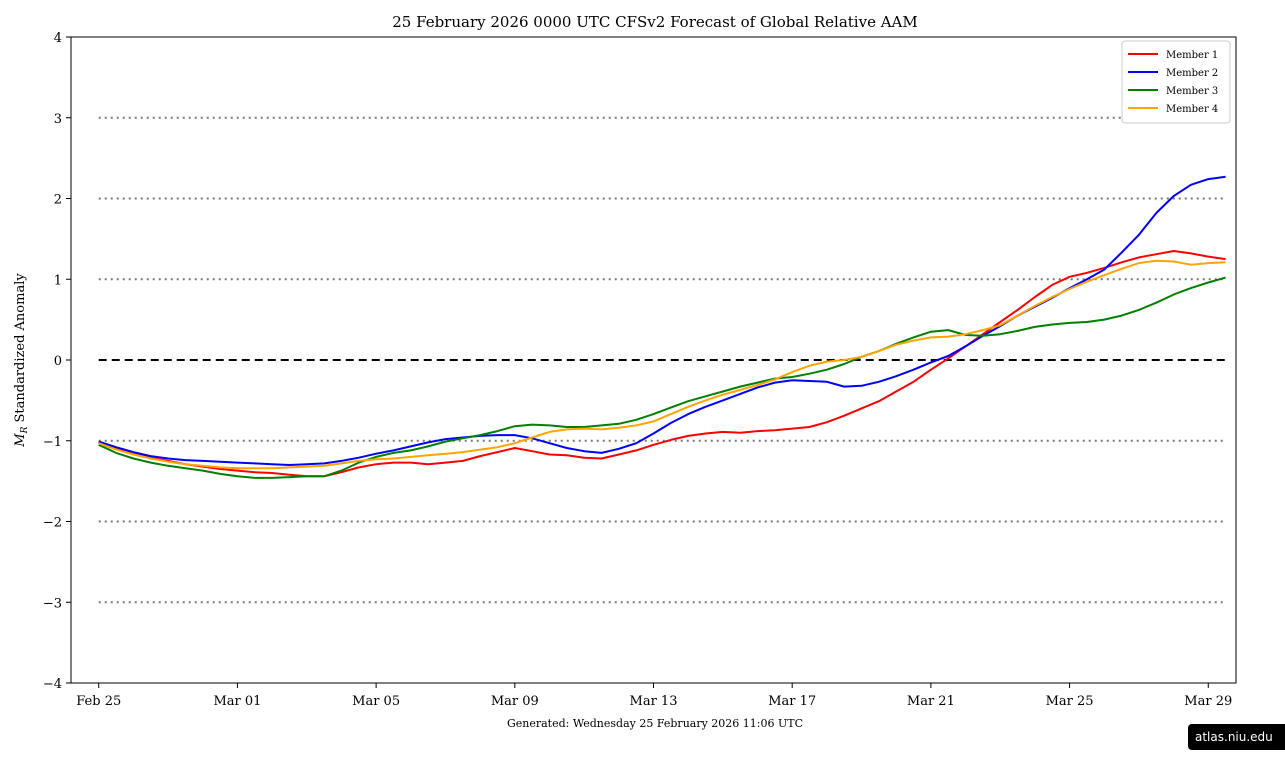  Describe the element at coordinates (1208, 701) in the screenshot. I see `x-tick-label: Mar 29` at that location.